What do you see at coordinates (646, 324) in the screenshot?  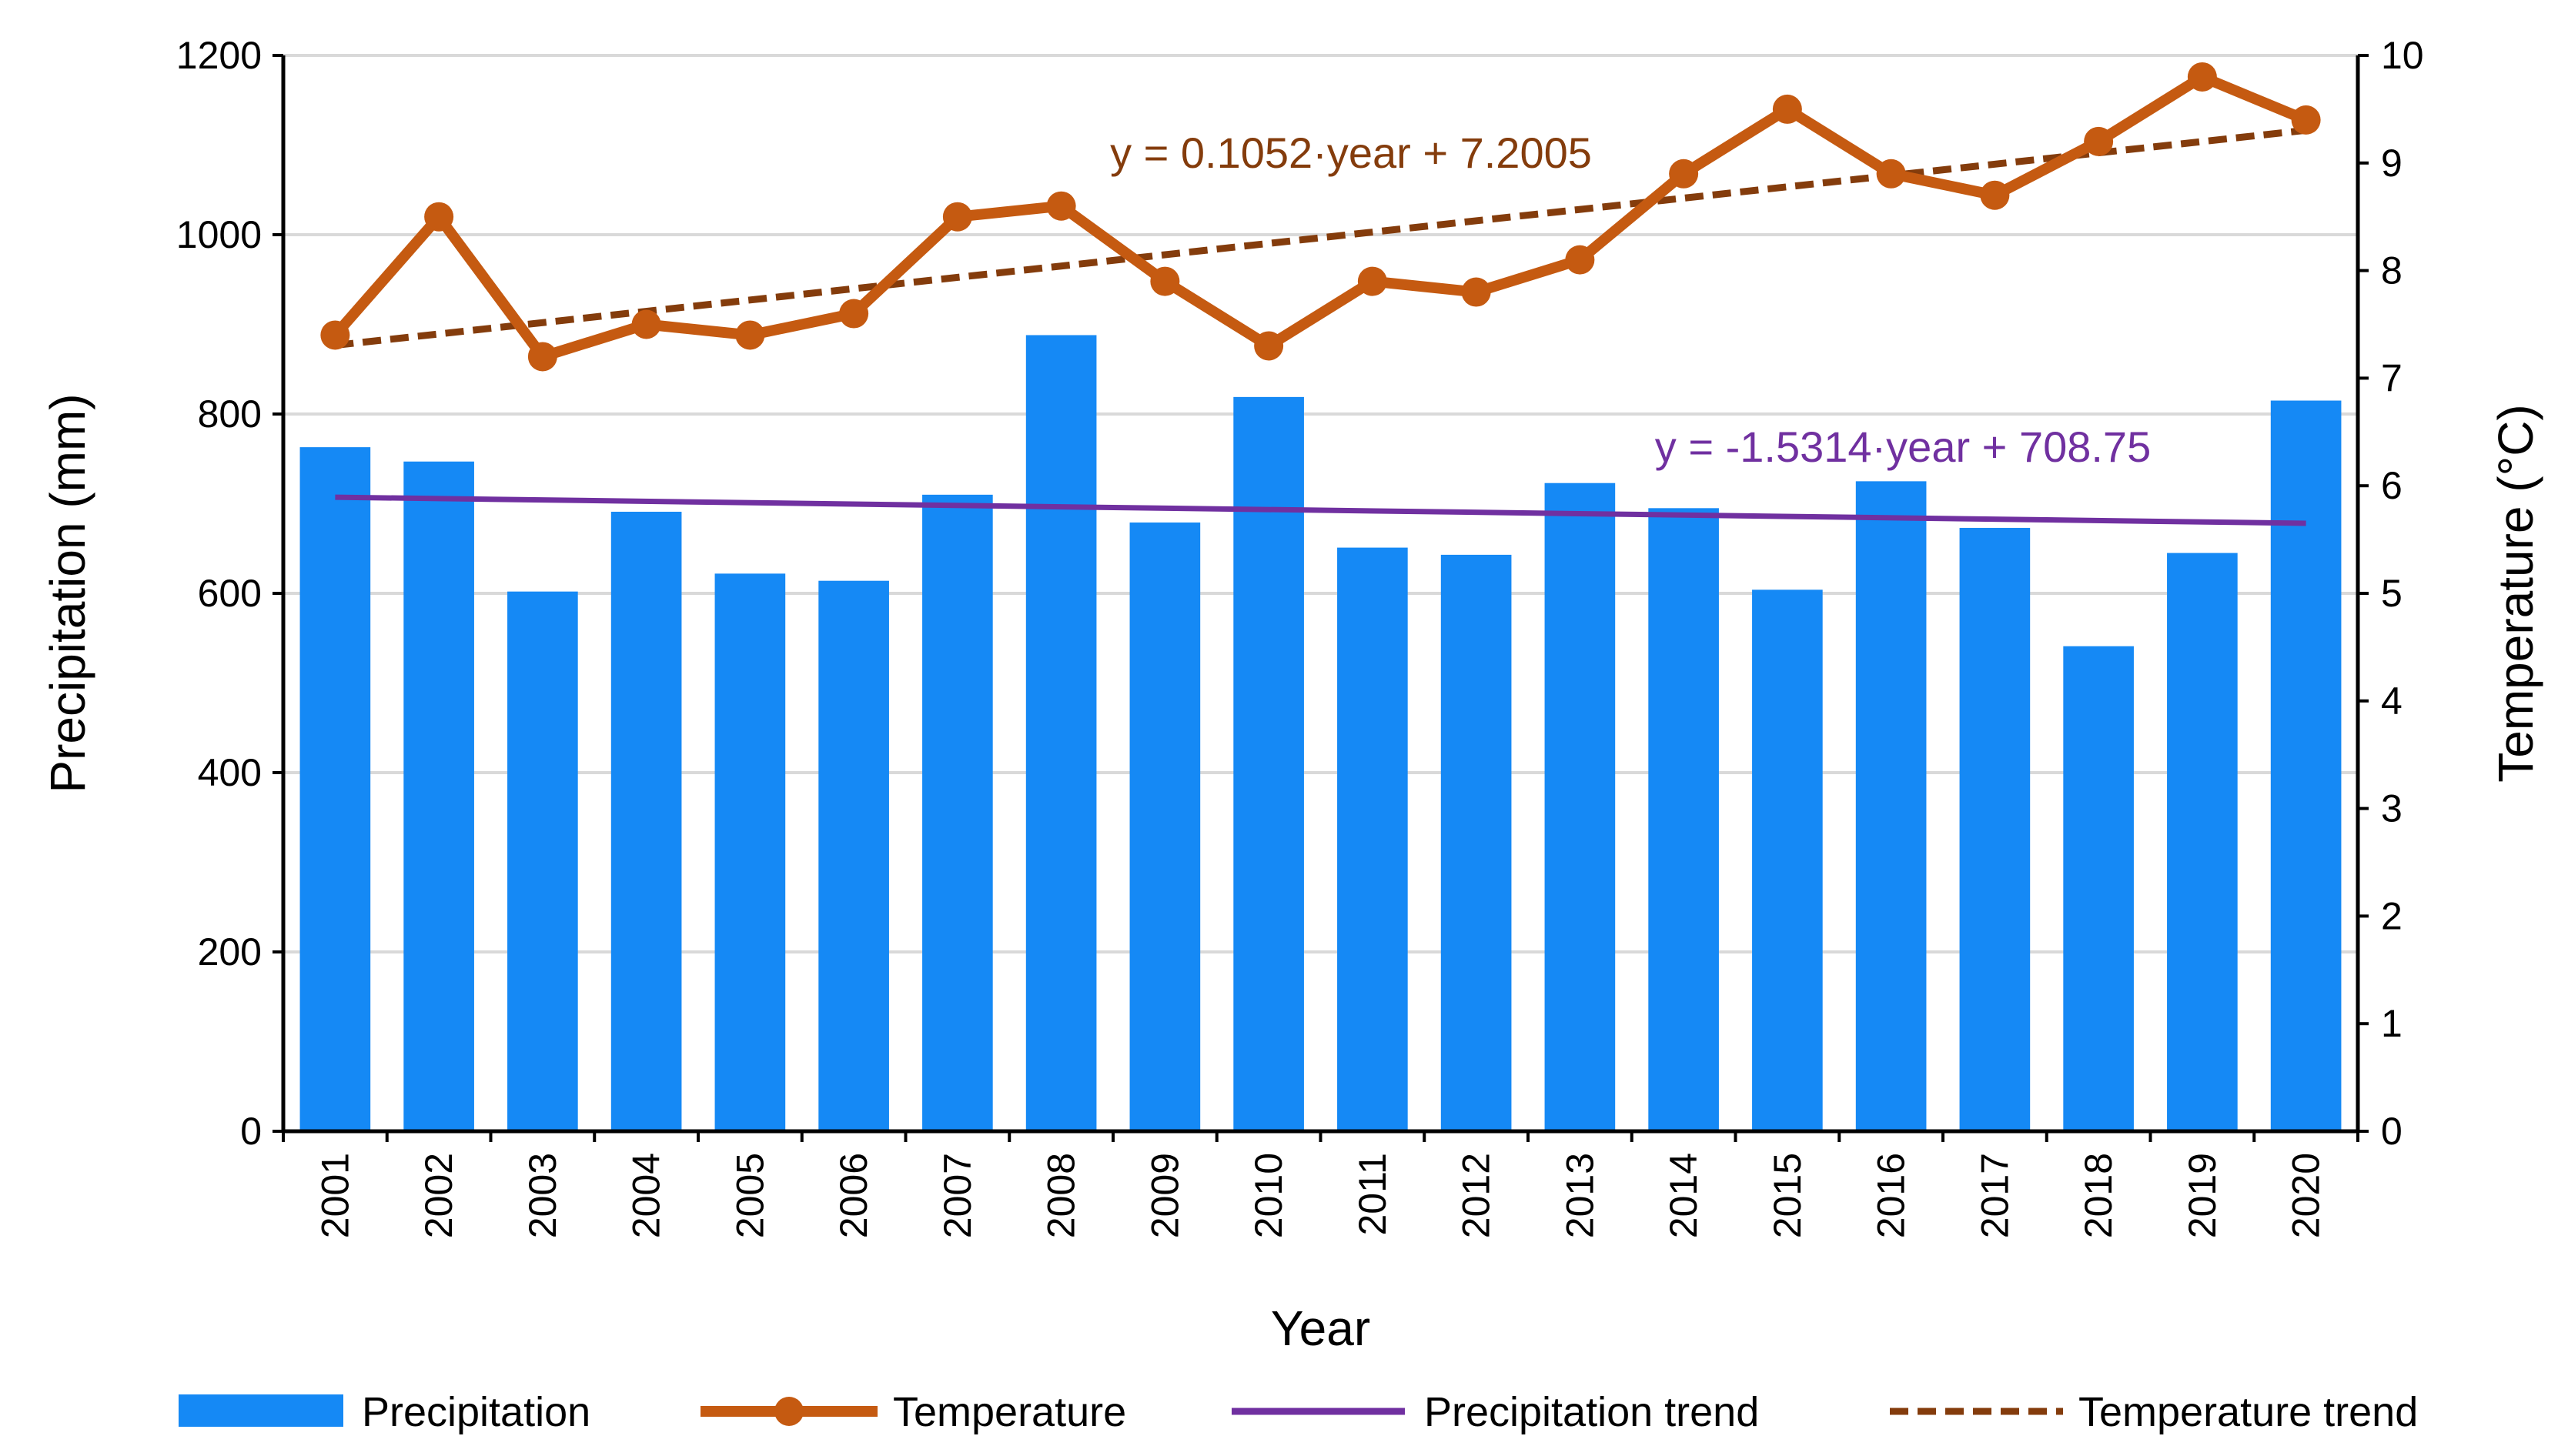 I see `temperature-marker-2004` at bounding box center [646, 324].